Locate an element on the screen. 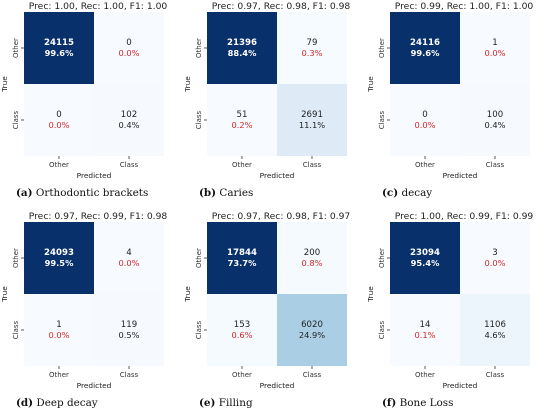  cell-count-label: 2691 is located at coordinates (312, 115).